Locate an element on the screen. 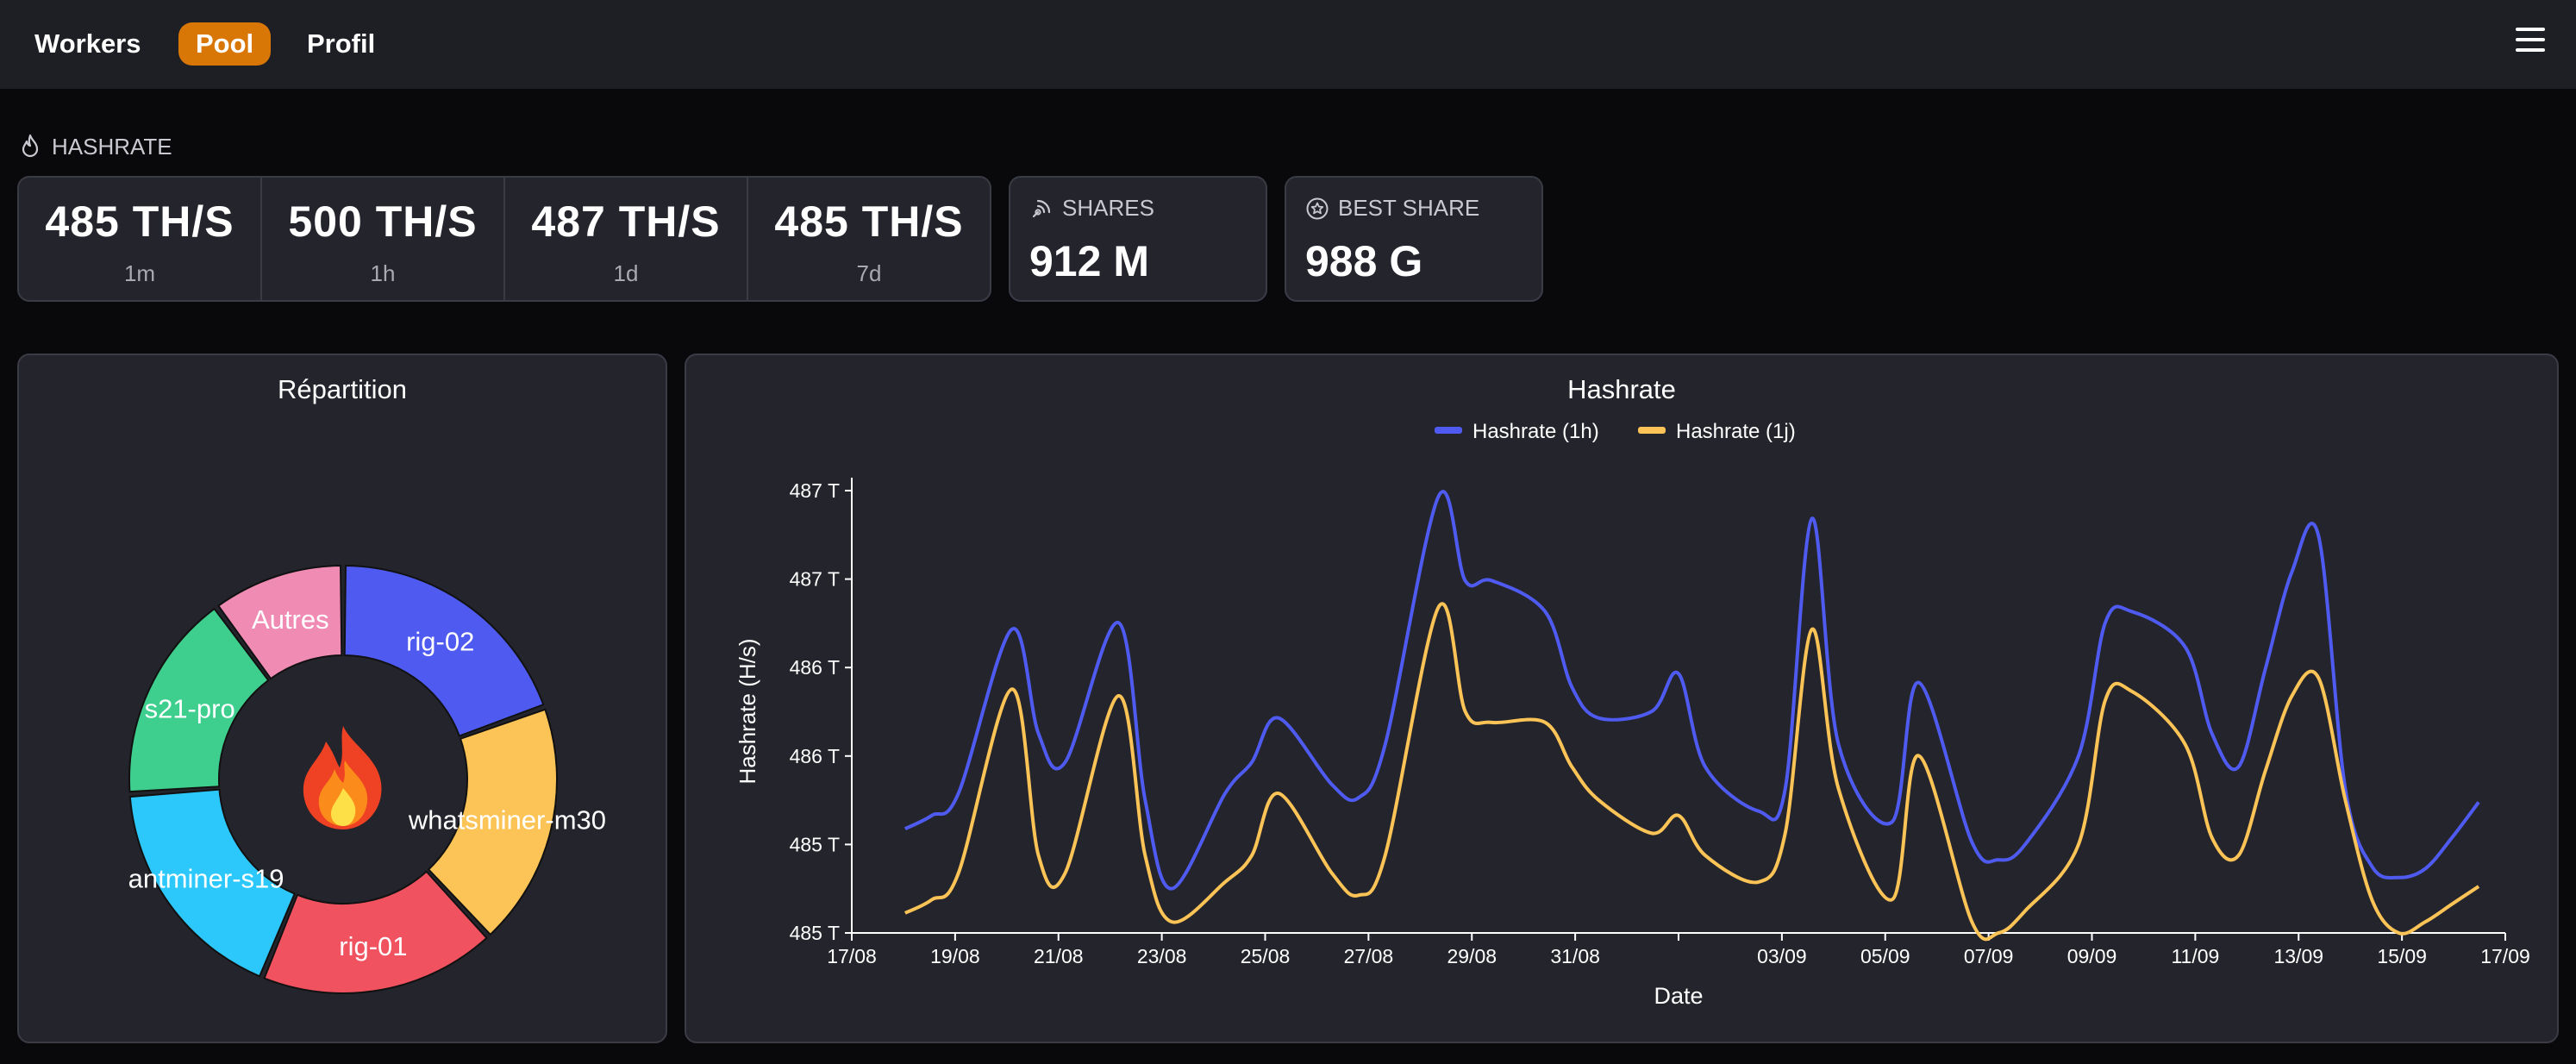  best-share-card: BEST SHARE 988 G is located at coordinates (1414, 239).